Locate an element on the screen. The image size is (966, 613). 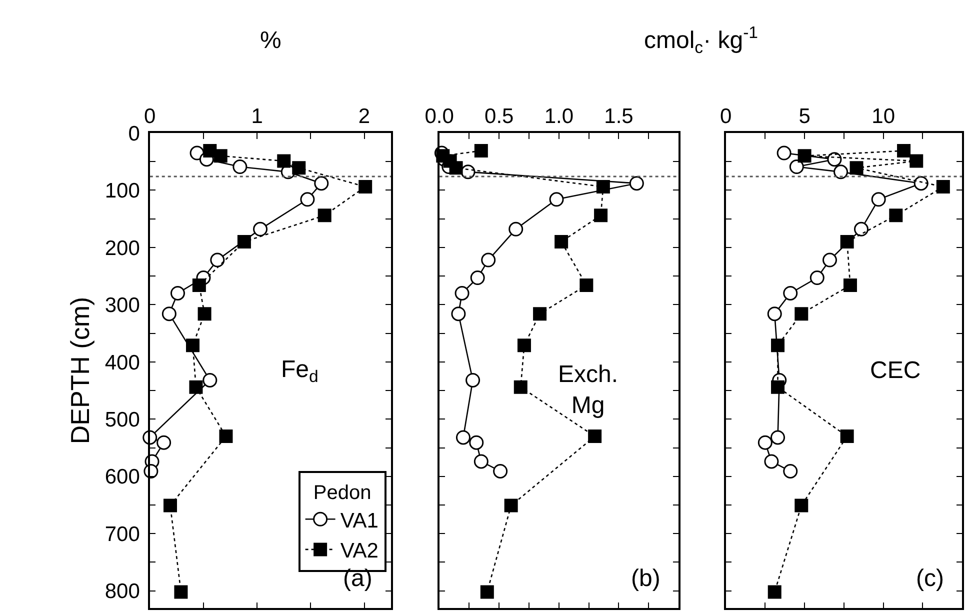
y-tick-label: 600 is located at coordinates (122, 477).